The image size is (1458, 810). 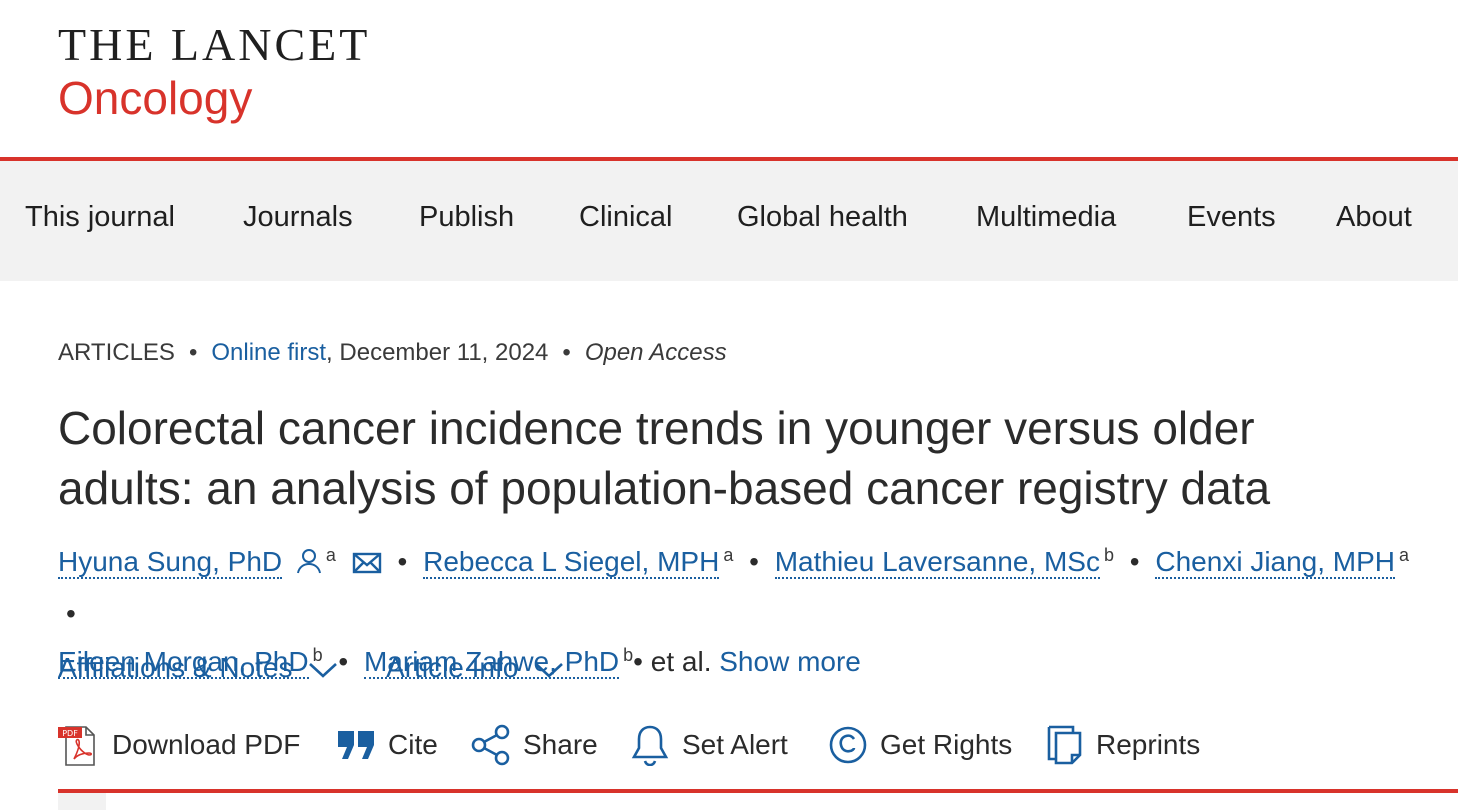 I want to click on get-rights-label: Get Rights, so click(x=946, y=744).